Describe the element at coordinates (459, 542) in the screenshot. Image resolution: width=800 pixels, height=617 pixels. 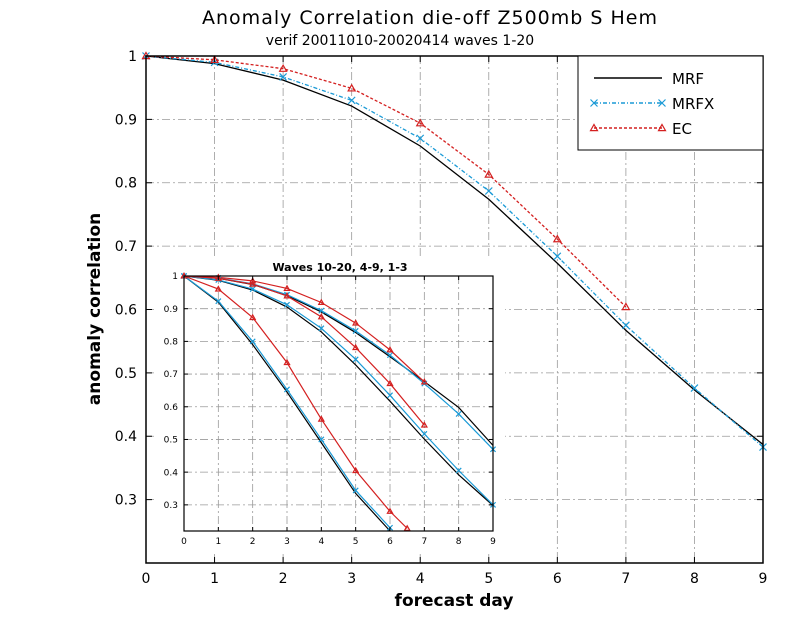
I see `inset-x-tick-label: 8` at that location.